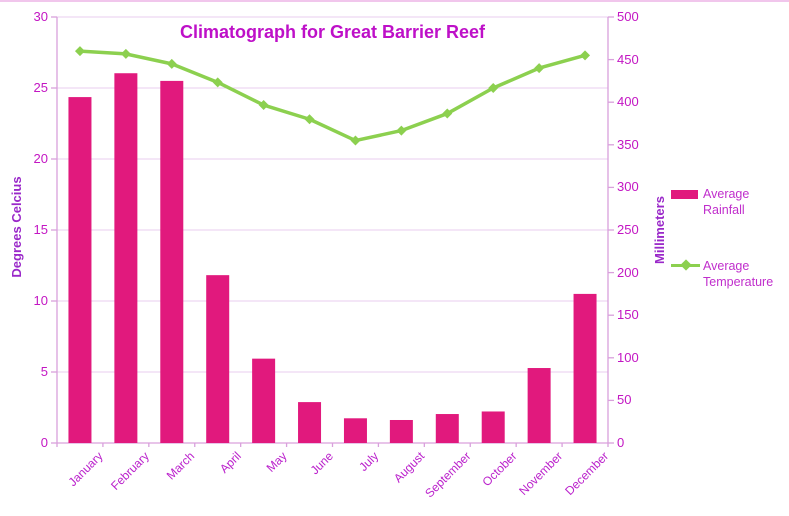  Describe the element at coordinates (684, 194) in the screenshot. I see `rainfall-swatch-icon` at that location.